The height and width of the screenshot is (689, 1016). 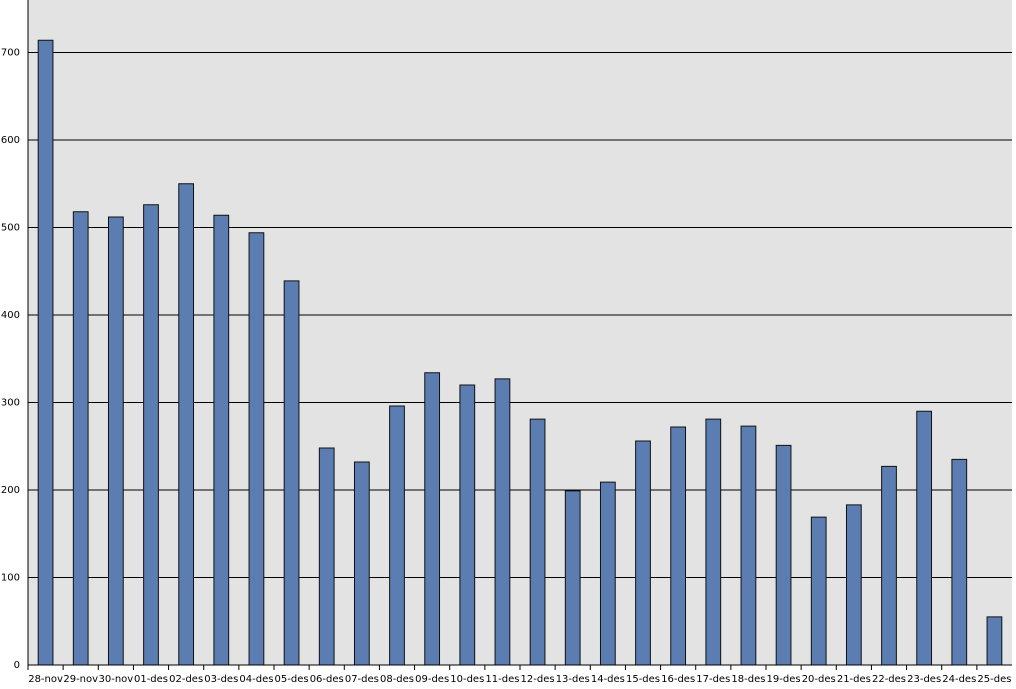 I want to click on x-tick-label: 20-des, so click(x=819, y=679).